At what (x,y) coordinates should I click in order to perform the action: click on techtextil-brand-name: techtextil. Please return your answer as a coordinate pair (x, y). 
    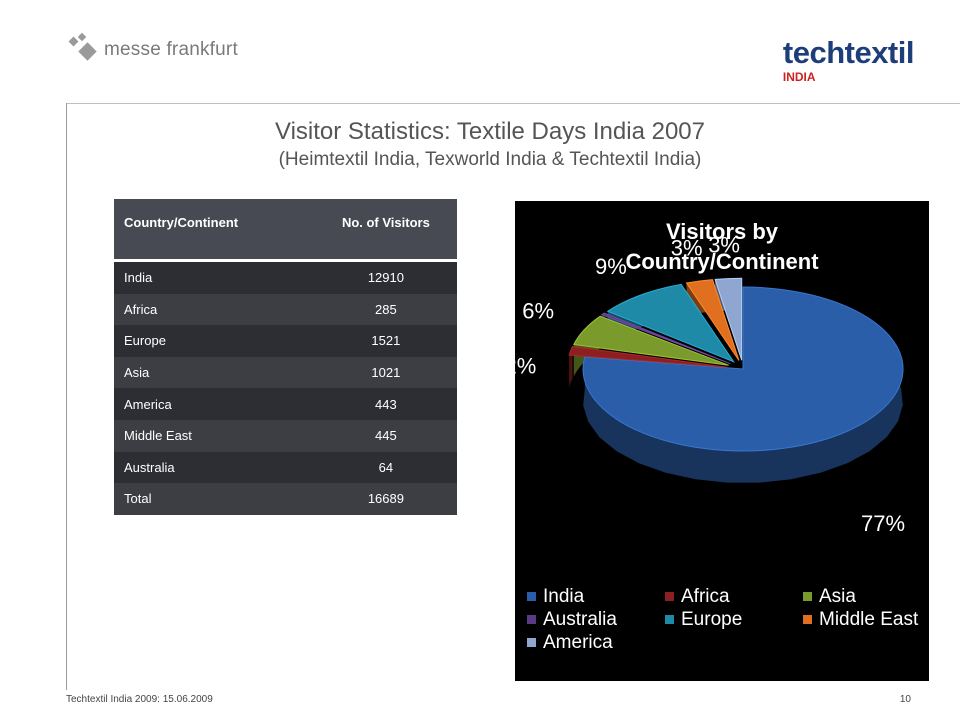
    Looking at the image, I should click on (848, 52).